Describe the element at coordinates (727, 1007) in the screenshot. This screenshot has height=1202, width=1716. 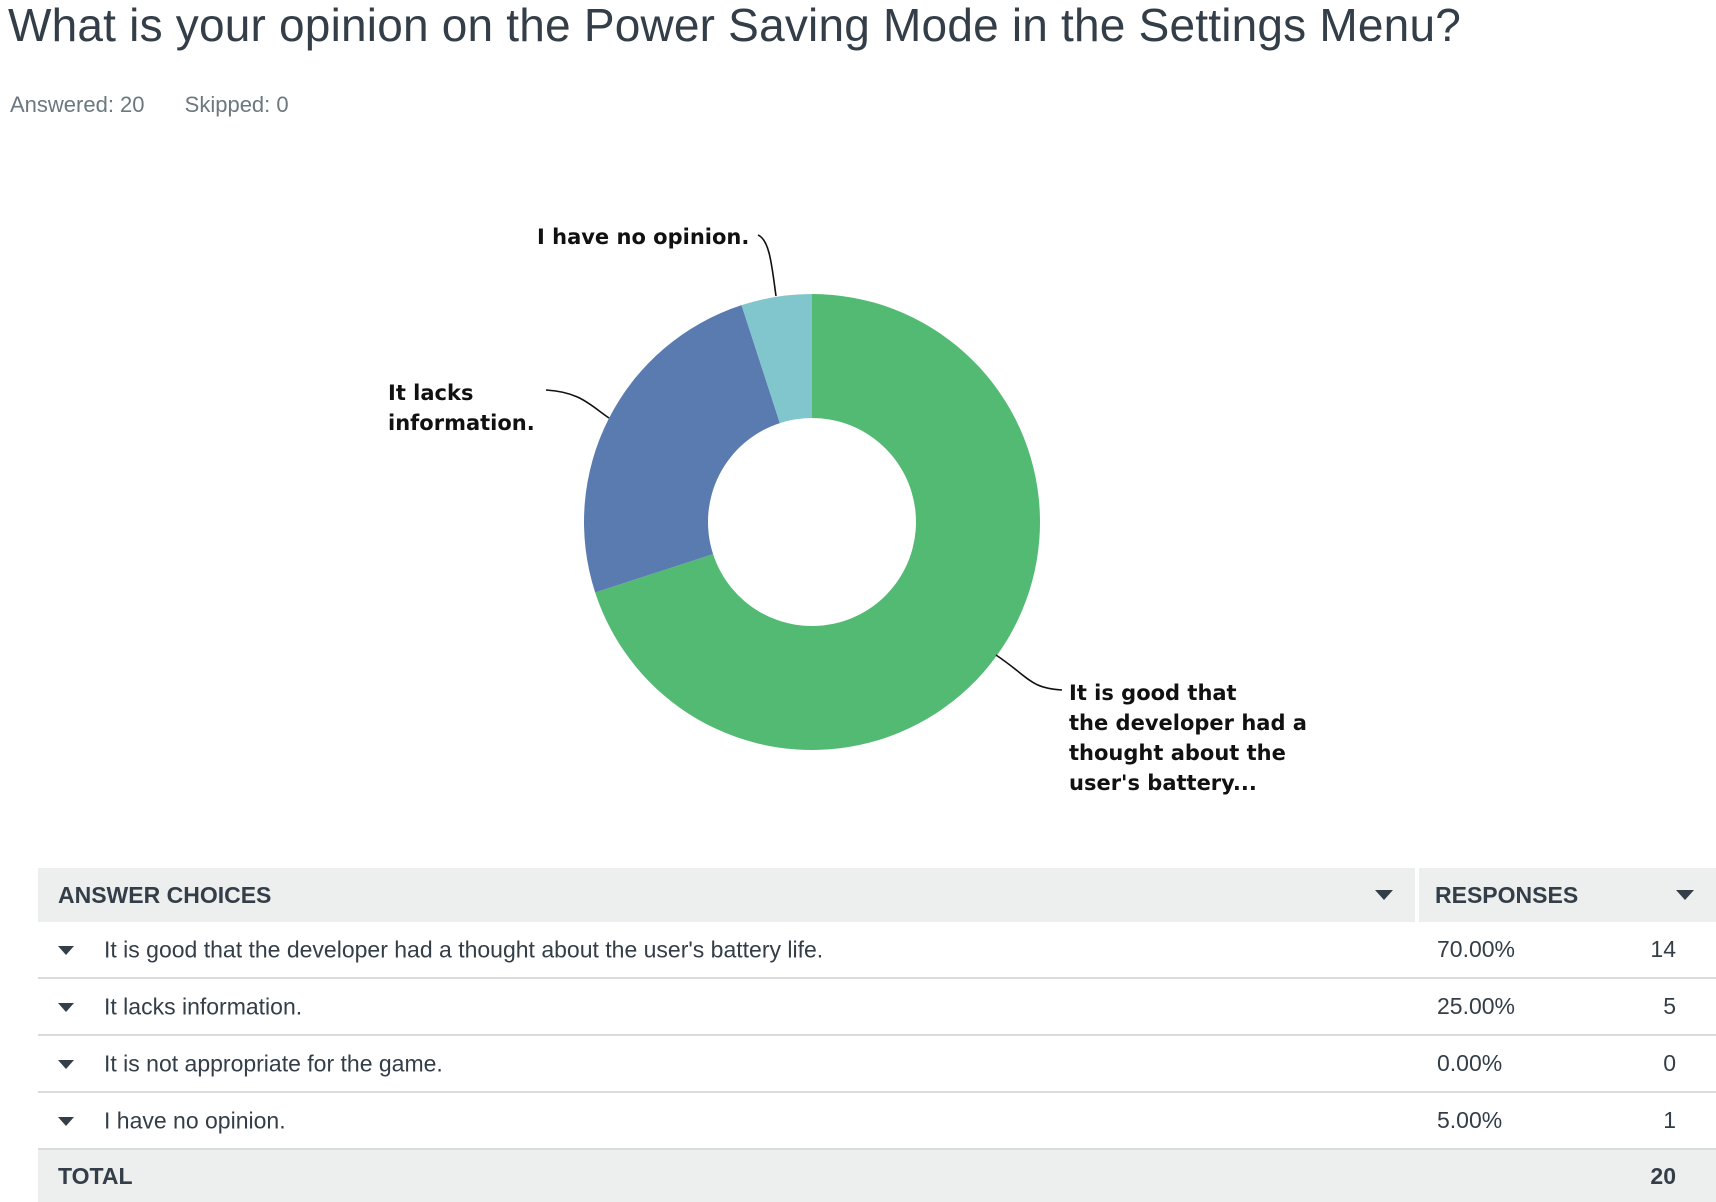
I see `answer-choice-cell: It lacks information.` at that location.